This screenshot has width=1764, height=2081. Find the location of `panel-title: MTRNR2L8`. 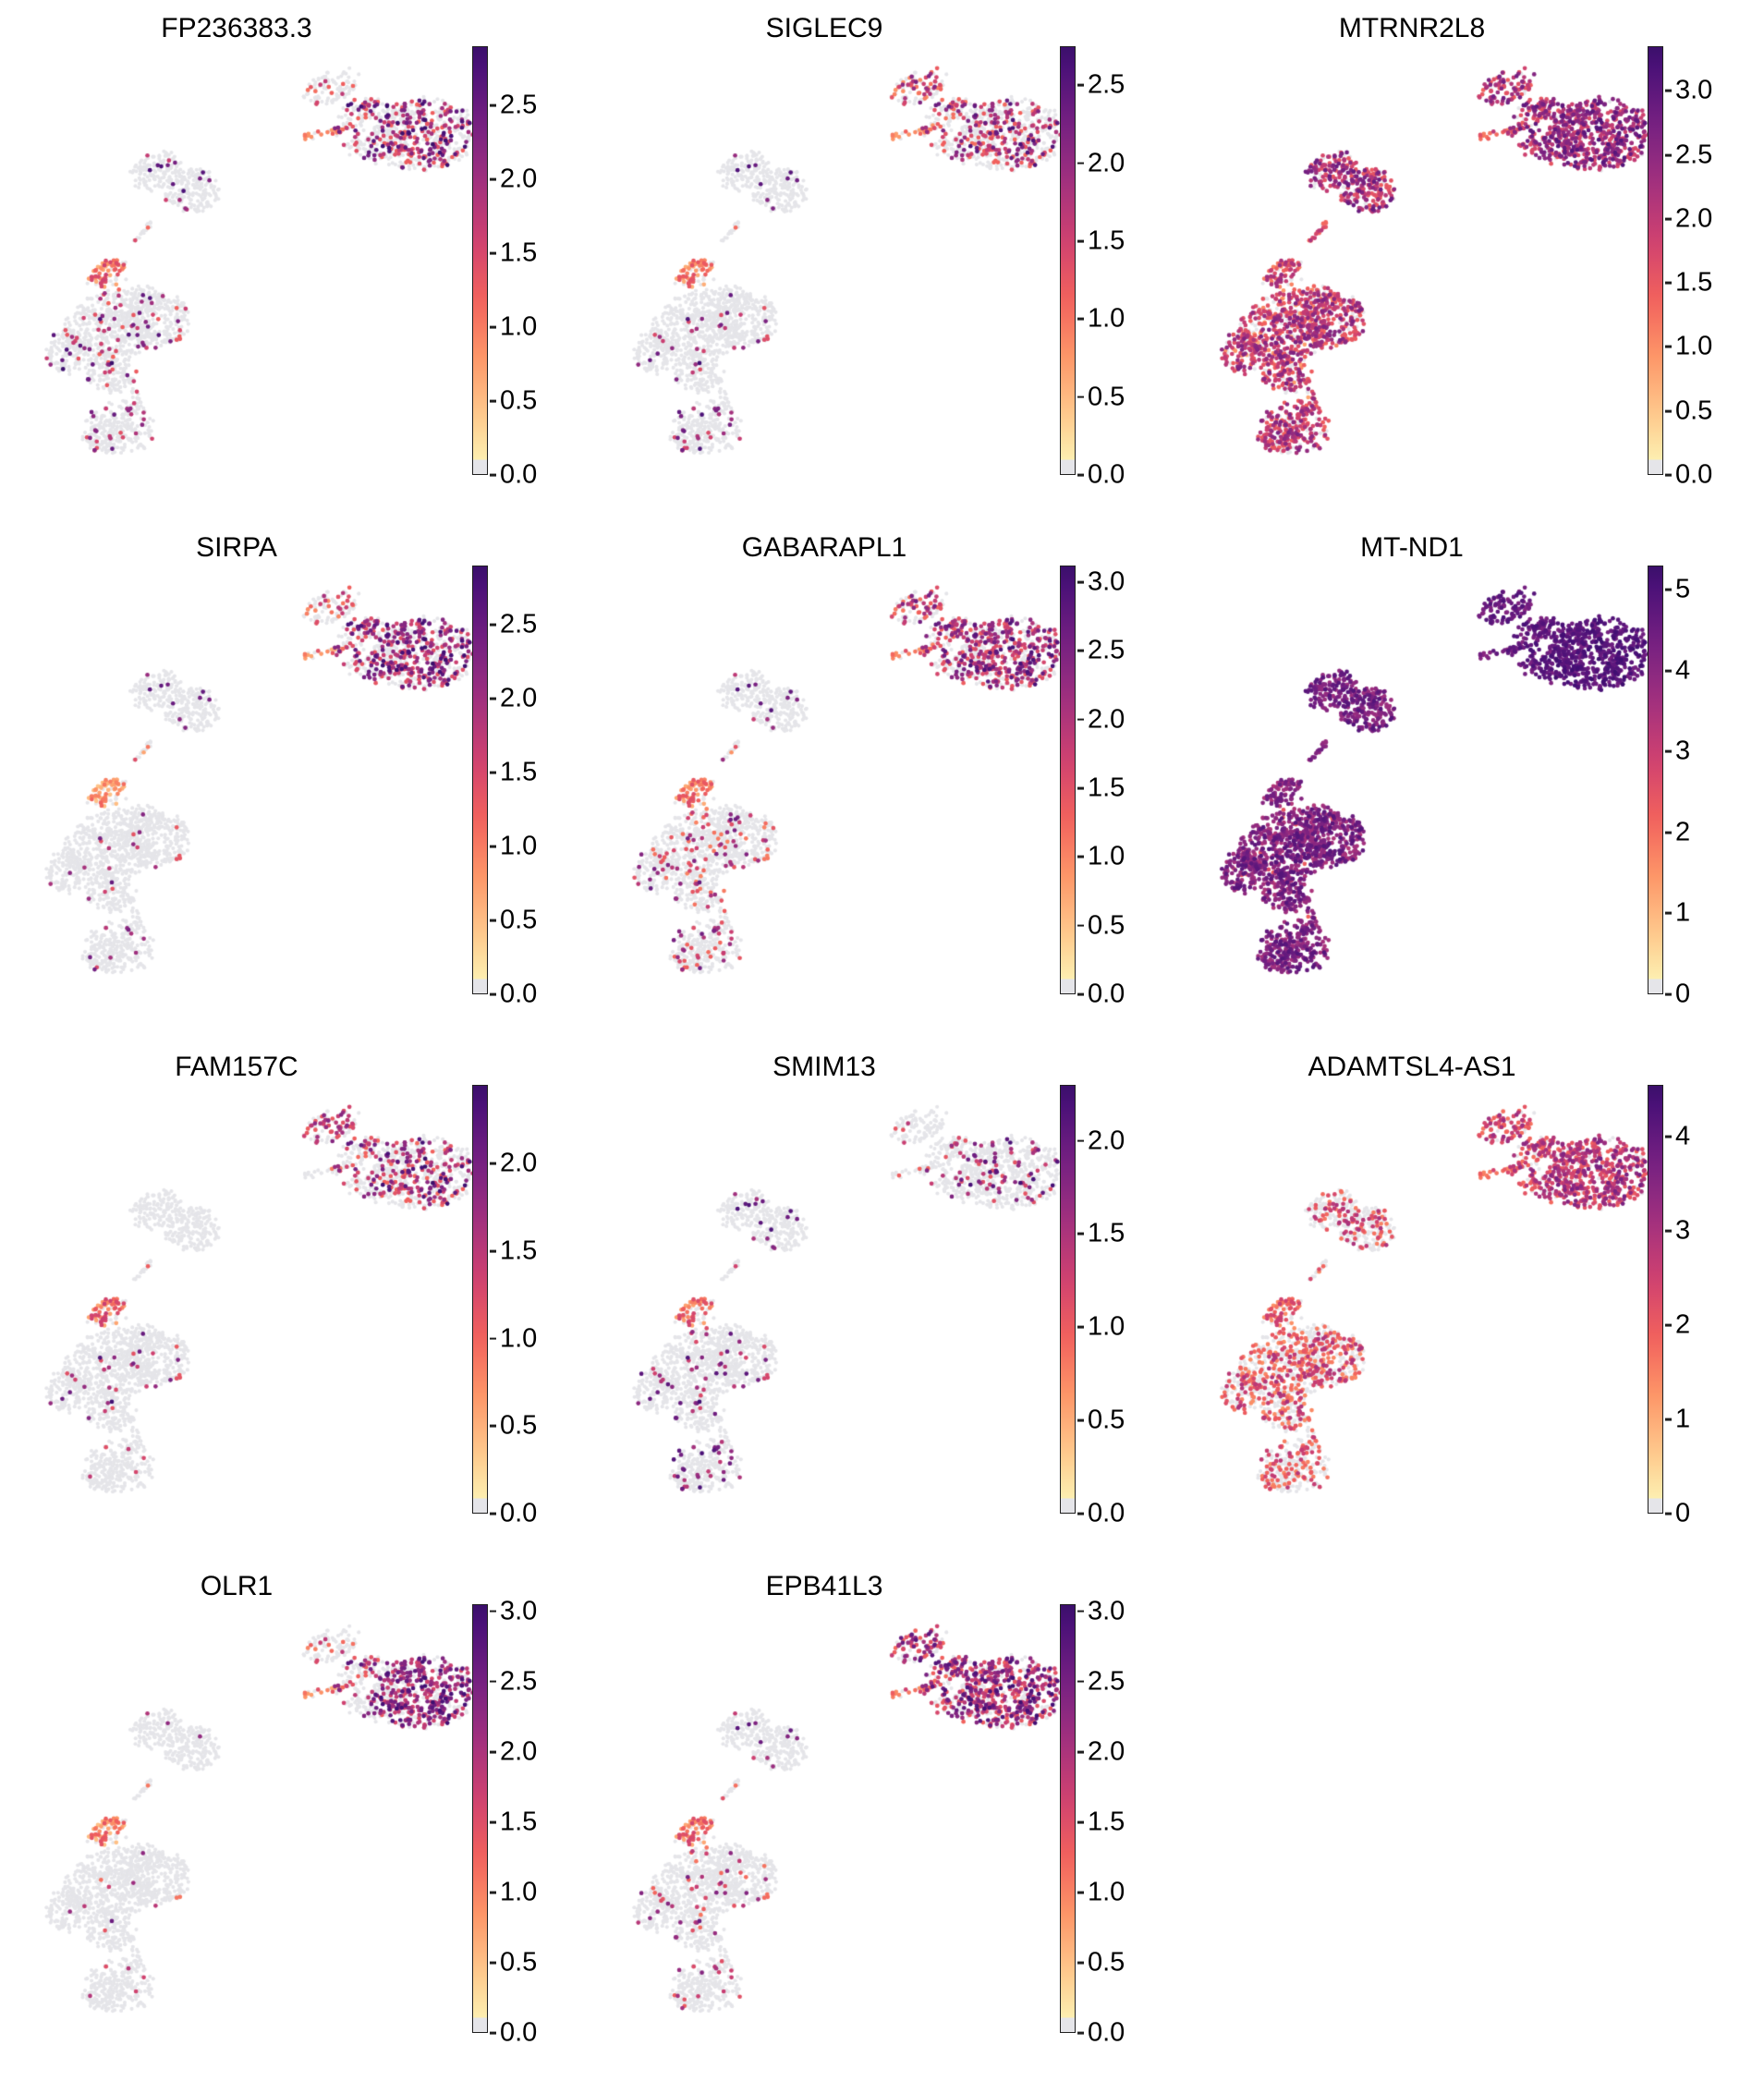

panel-title: MTRNR2L8 is located at coordinates (1412, 28).